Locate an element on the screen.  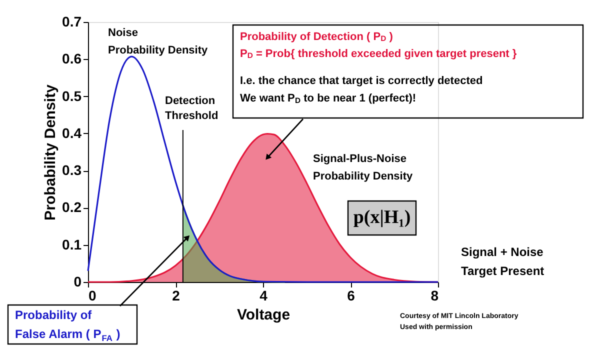
ref-line-label: Detection Threshold is located at coordinates (191, 108).